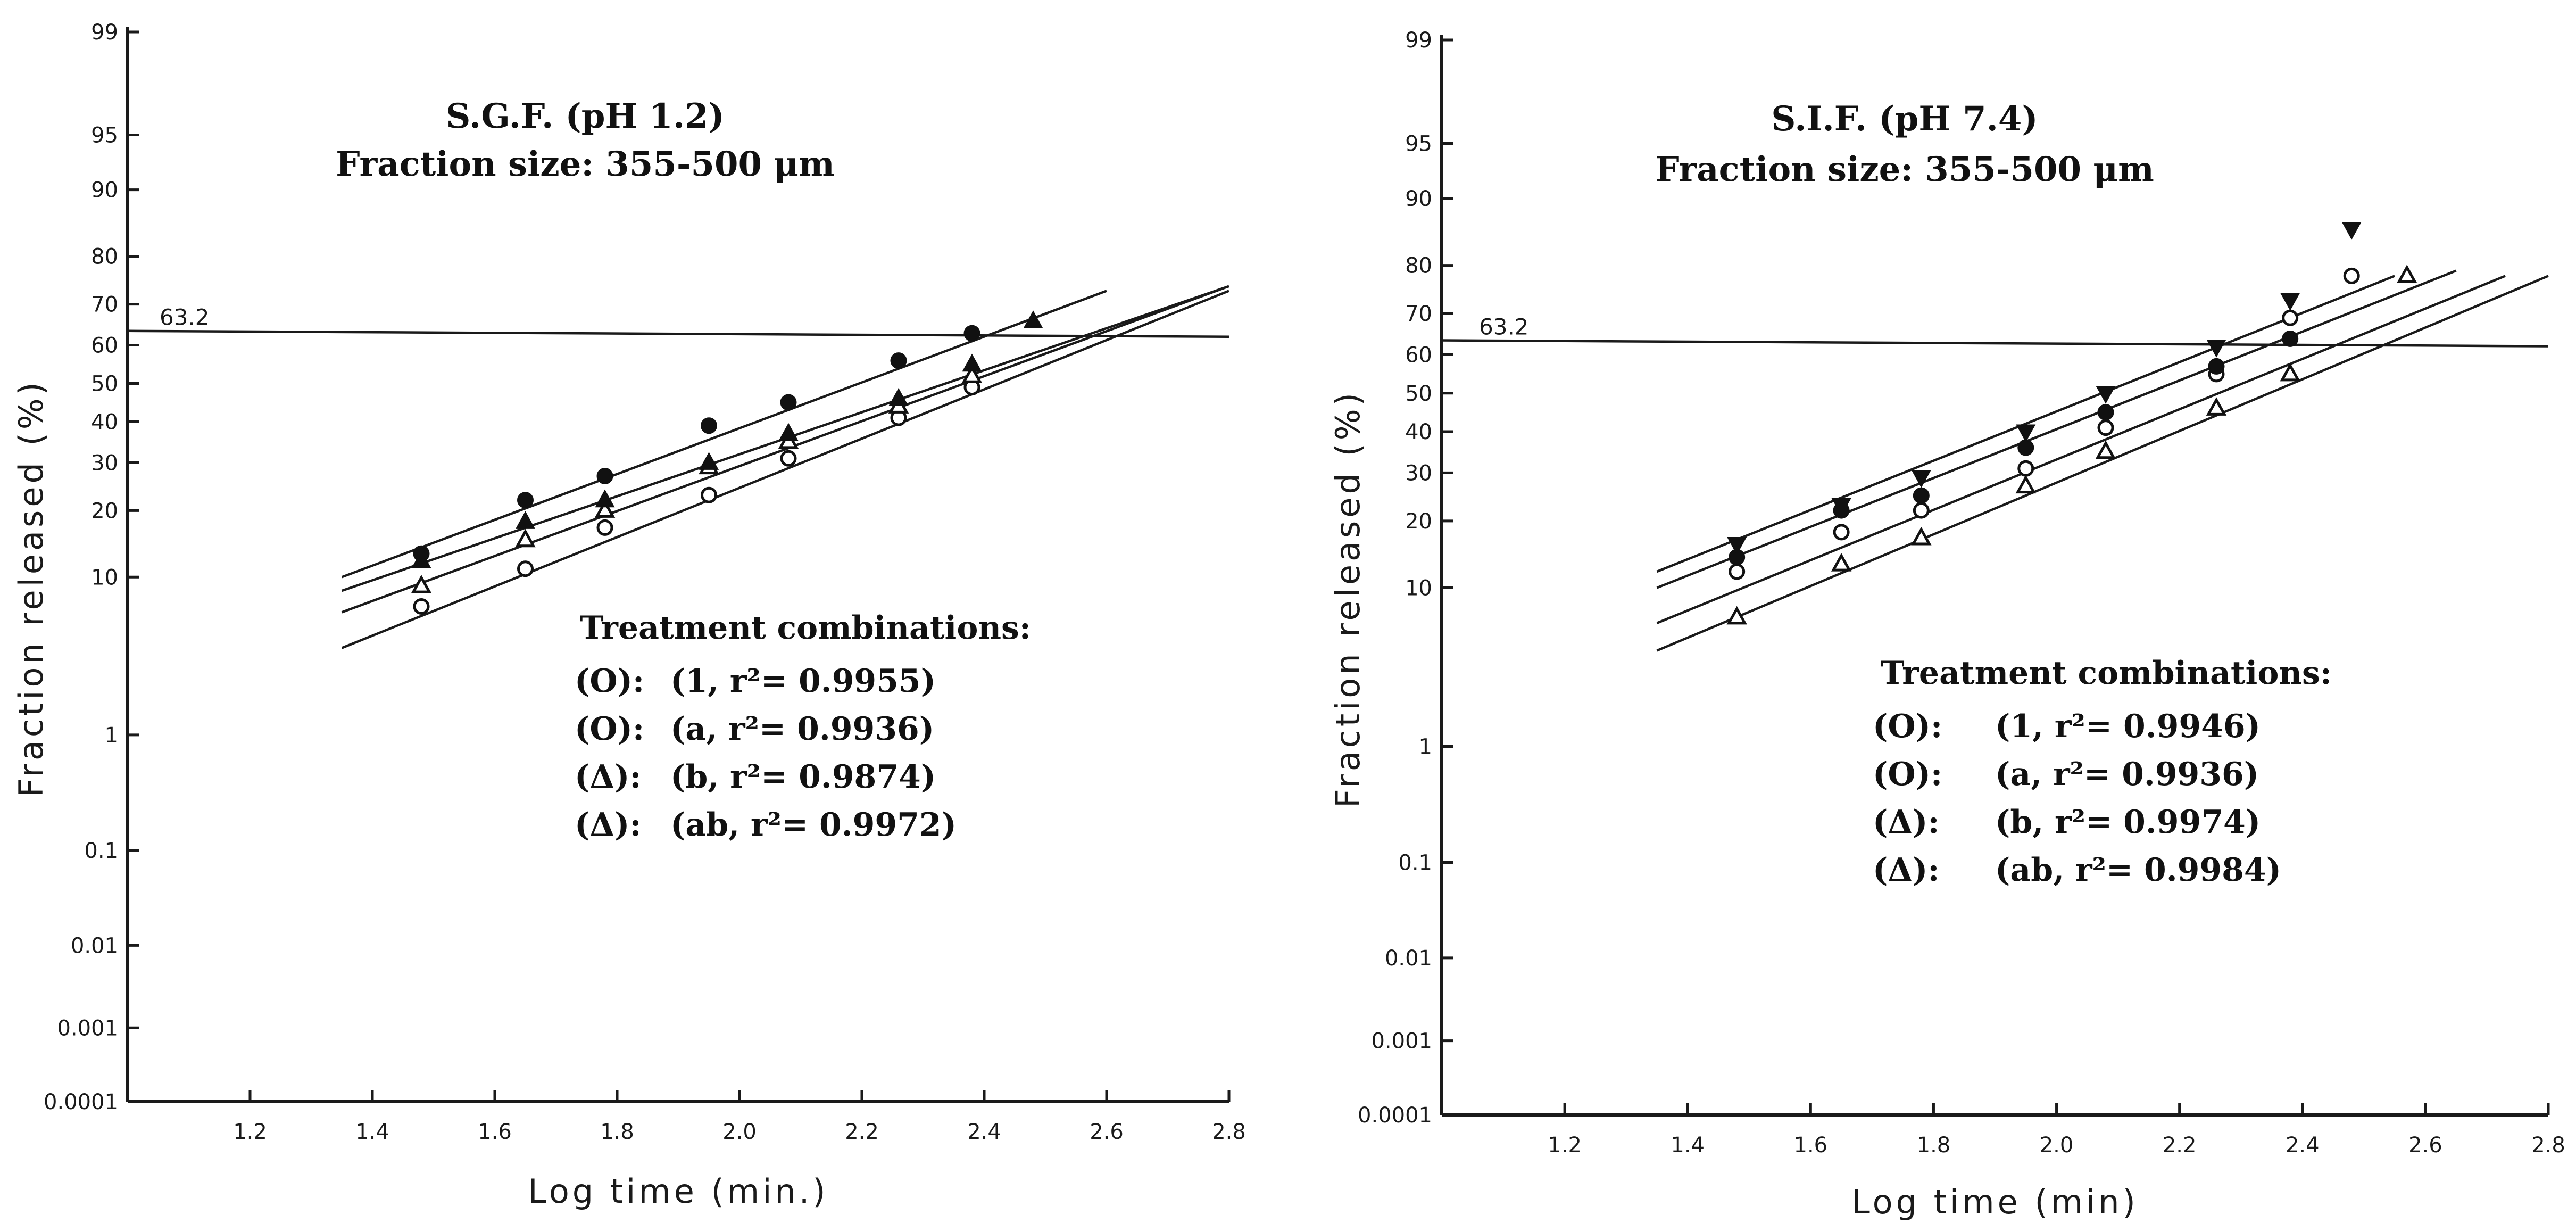 The width and height of the screenshot is (2576, 1231). What do you see at coordinates (1995, 343) in the screenshot?
I see `reference-line` at bounding box center [1995, 343].